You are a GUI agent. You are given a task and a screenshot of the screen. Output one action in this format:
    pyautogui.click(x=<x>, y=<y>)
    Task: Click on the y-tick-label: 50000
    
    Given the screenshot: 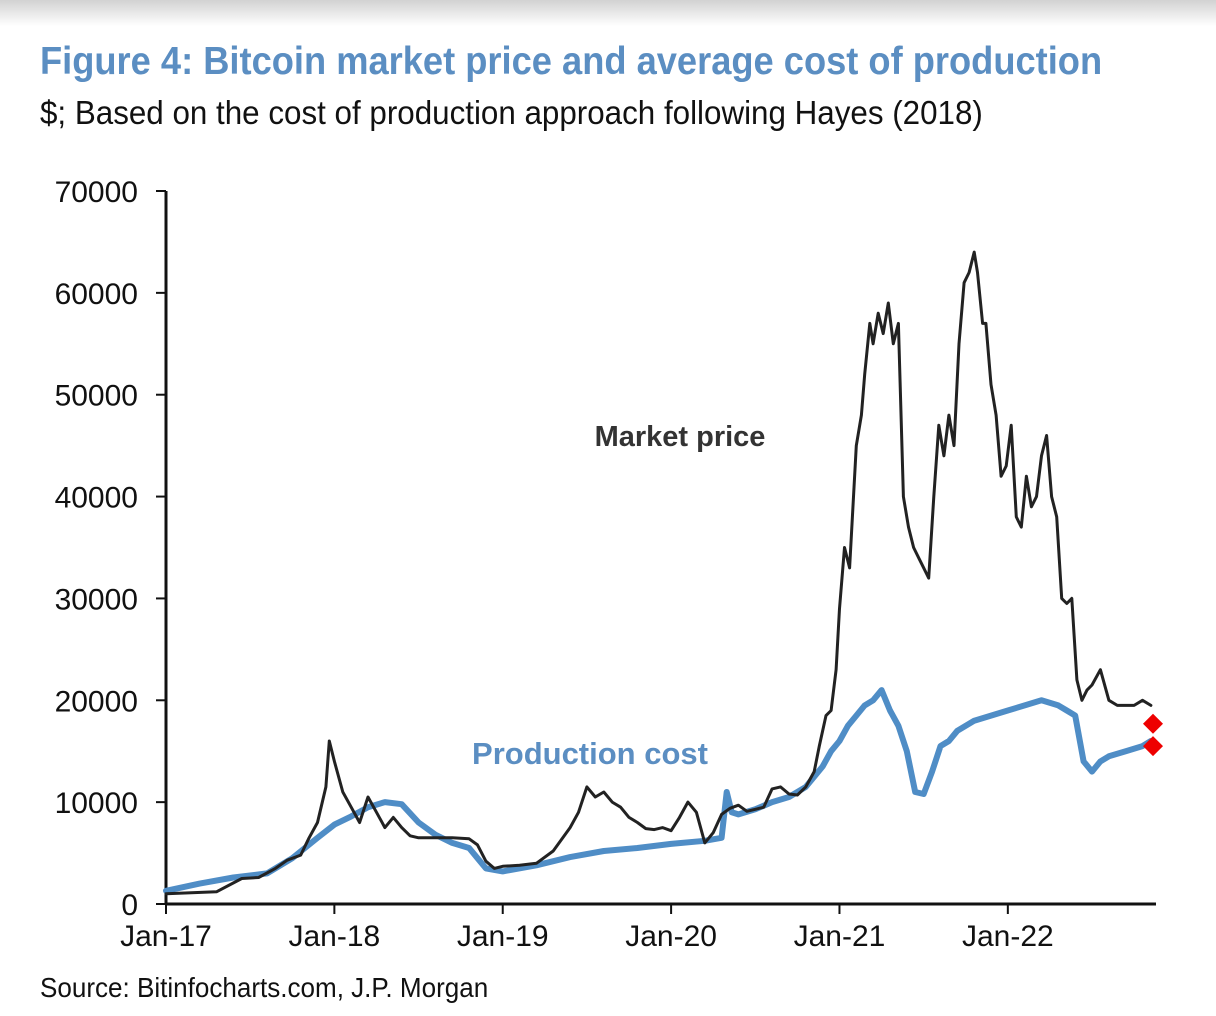 What is the action you would take?
    pyautogui.click(x=96, y=396)
    